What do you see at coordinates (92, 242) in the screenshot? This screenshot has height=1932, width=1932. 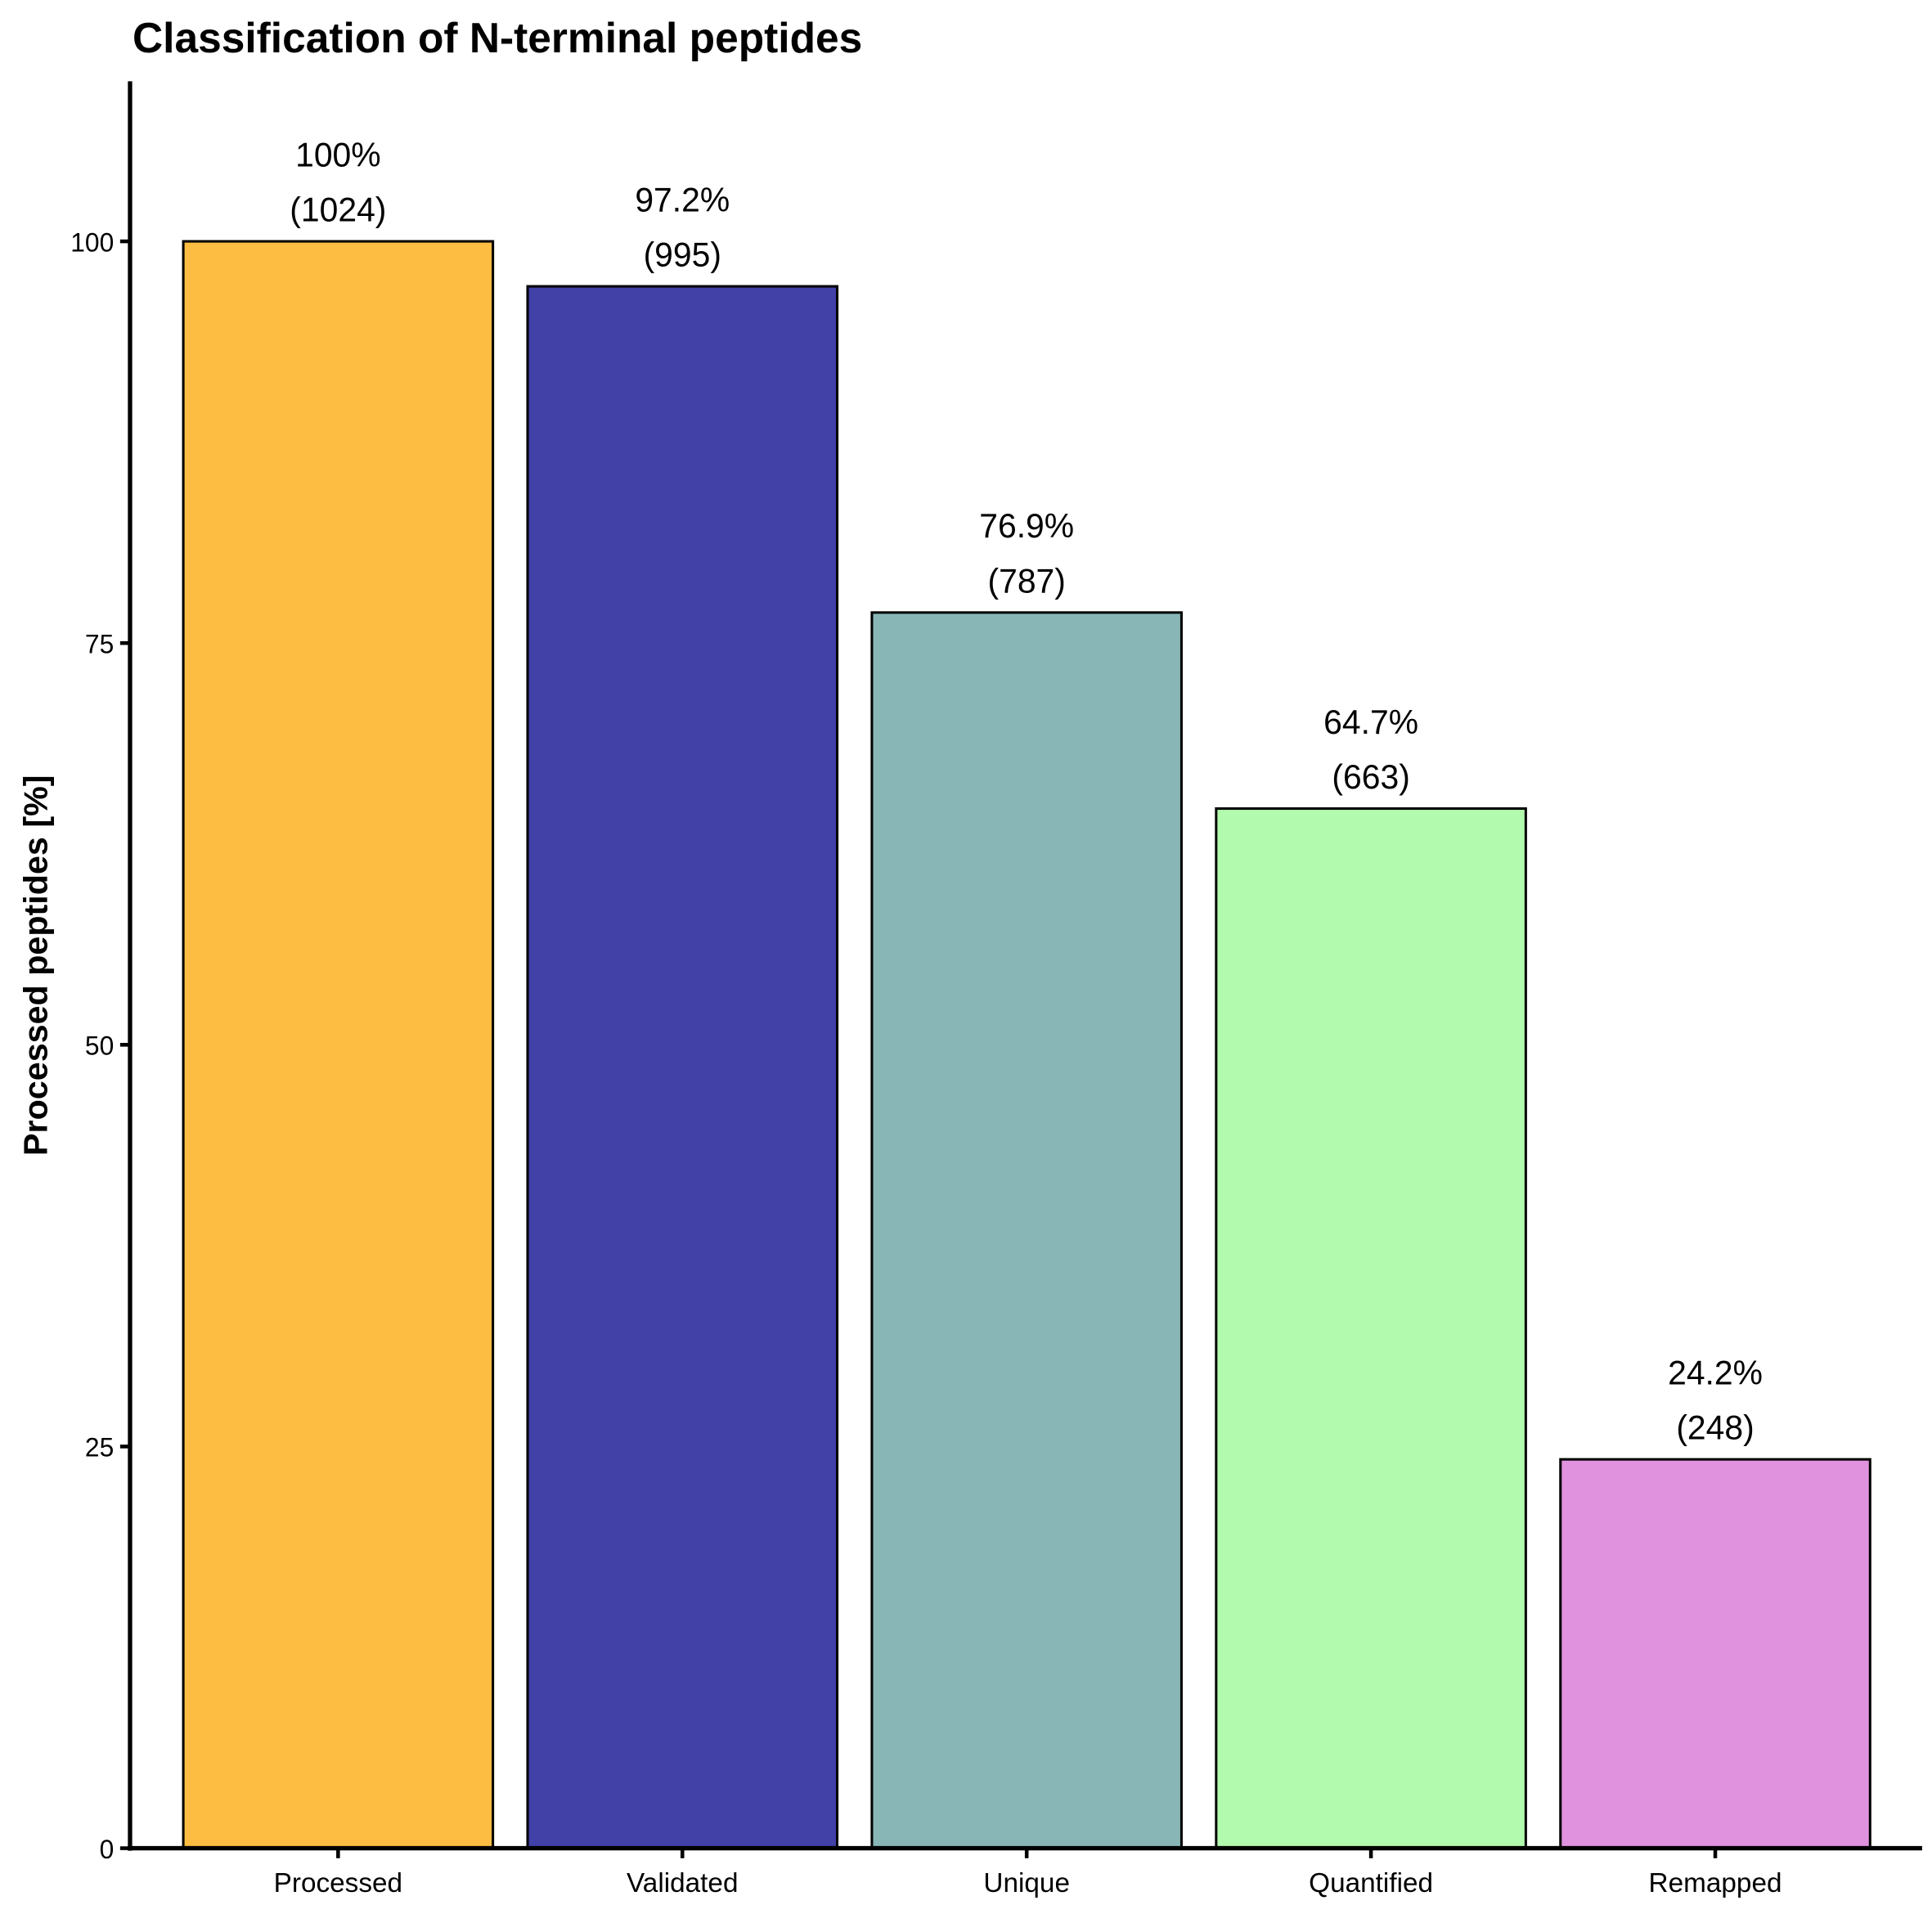 I see `y-tick-label: 100` at bounding box center [92, 242].